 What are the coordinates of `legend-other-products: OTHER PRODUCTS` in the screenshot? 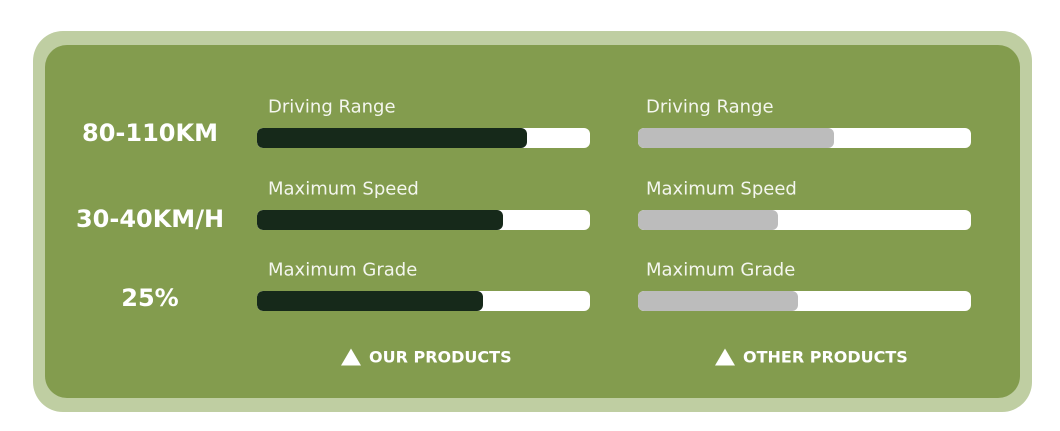 It's located at (811, 357).